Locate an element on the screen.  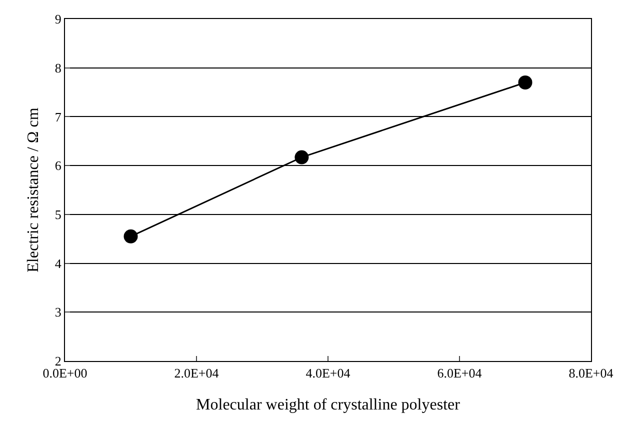
y-tick-label: 7 is located at coordinates (58, 116).